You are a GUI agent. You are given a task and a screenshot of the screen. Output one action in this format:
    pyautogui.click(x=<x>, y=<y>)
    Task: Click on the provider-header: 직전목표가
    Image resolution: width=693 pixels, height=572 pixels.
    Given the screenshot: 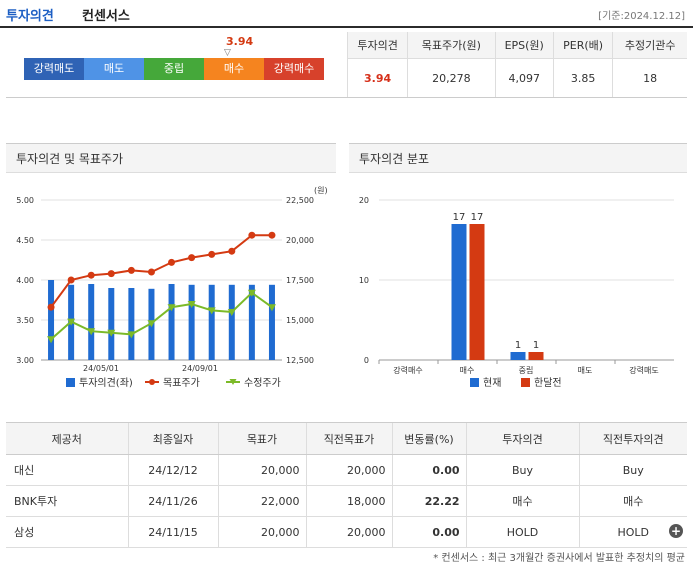 What is the action you would take?
    pyautogui.click(x=348, y=438)
    